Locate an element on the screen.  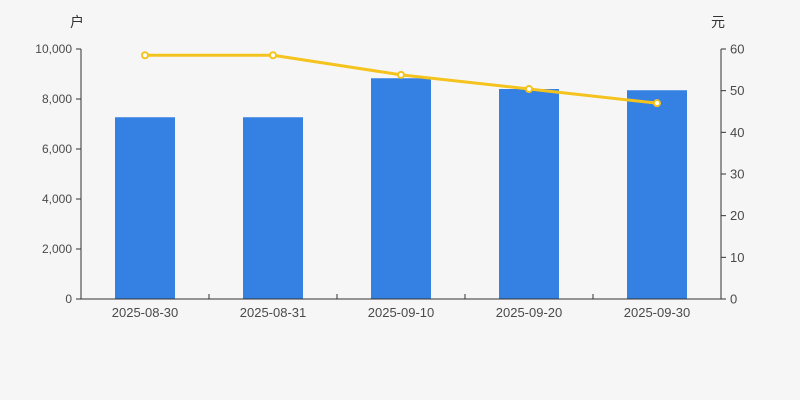
left-axis-tick-label: 8,000 is located at coordinates (57, 99).